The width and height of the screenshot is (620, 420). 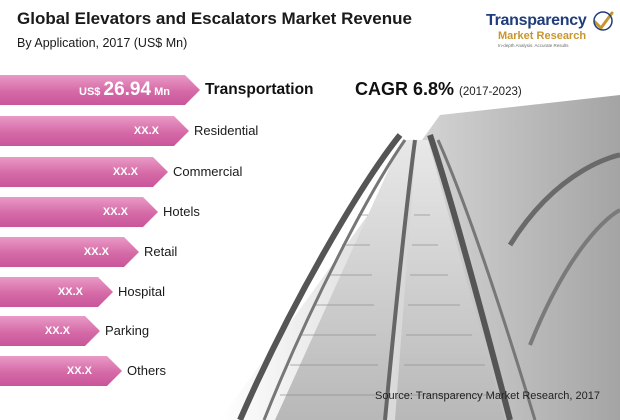 What do you see at coordinates (400, 279) in the screenshot?
I see `handrail-center` at bounding box center [400, 279].